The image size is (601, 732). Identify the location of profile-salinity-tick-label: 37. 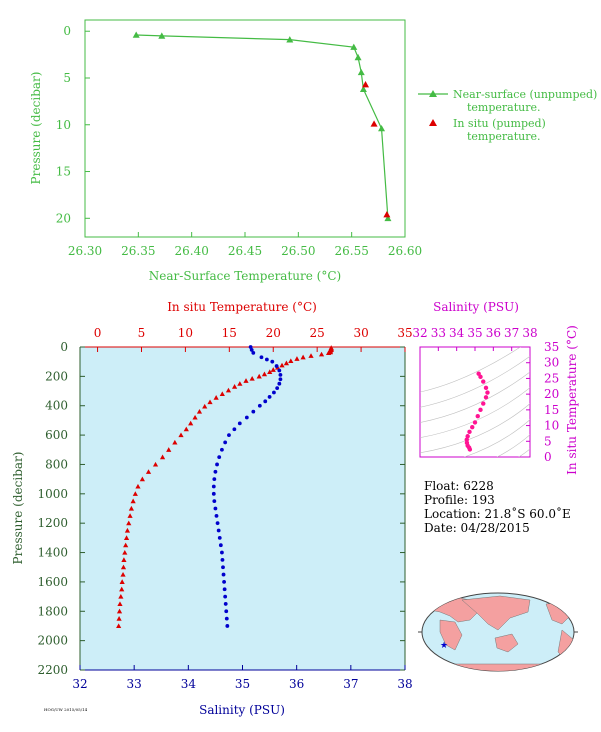
(350, 684).